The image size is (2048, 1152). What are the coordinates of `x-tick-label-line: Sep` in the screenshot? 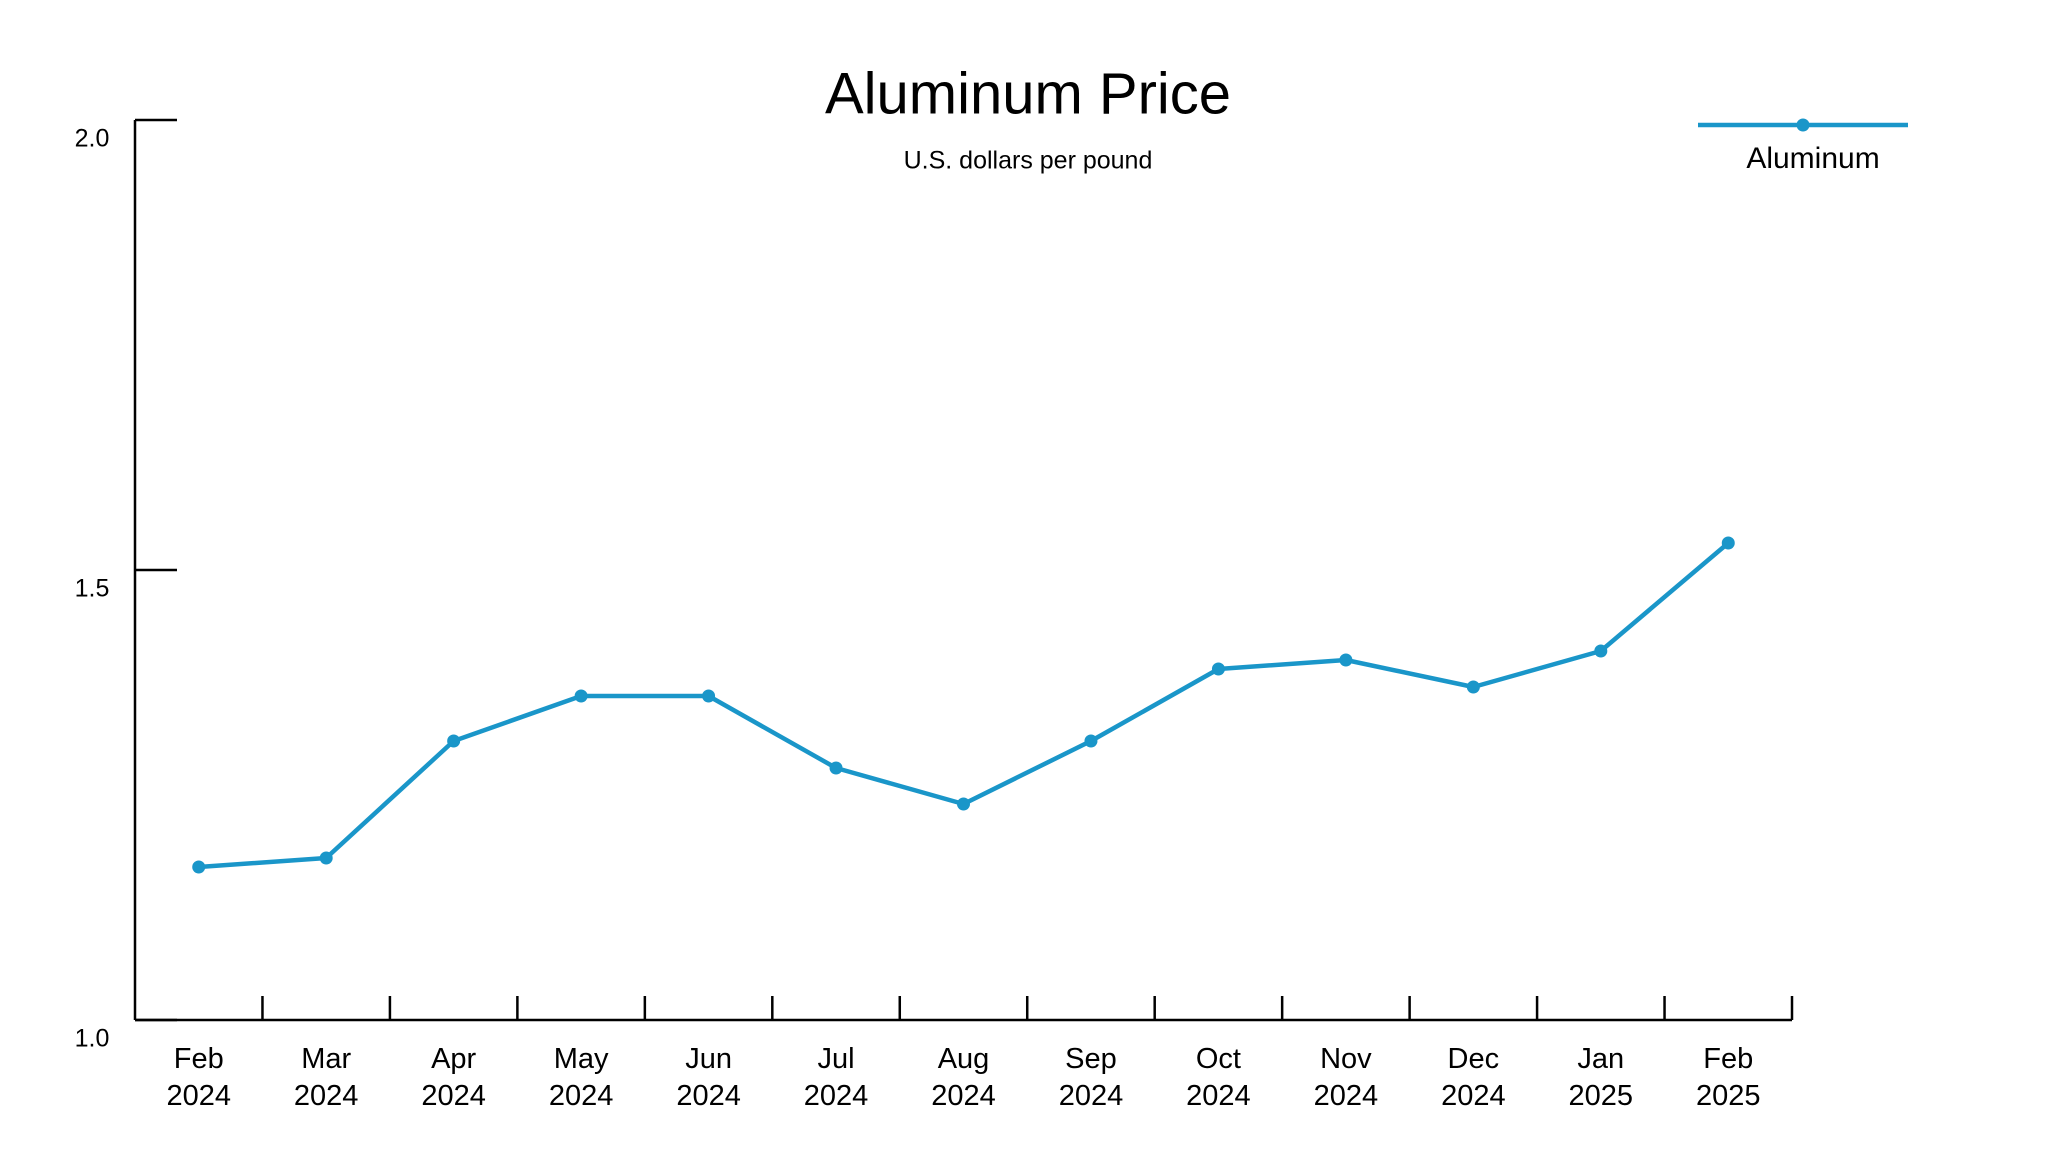 It's located at (1091, 1059).